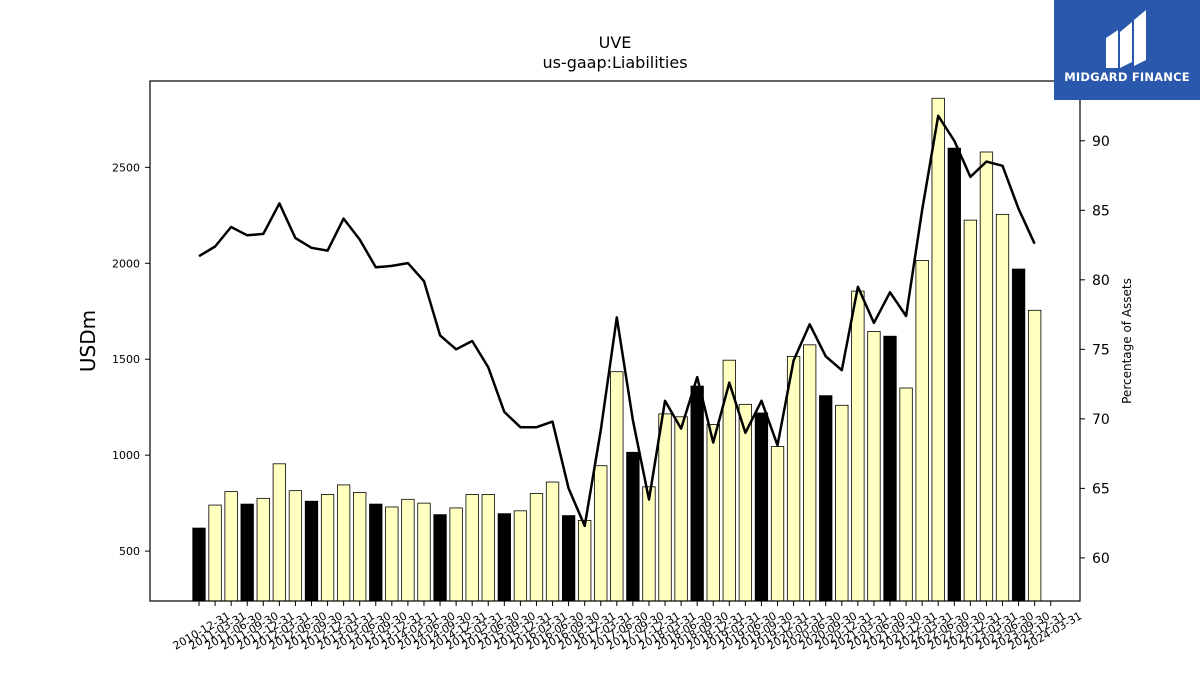 This screenshot has height=675, width=1200. I want to click on logo-text: MIDGARD FINANCE, so click(1127, 77).